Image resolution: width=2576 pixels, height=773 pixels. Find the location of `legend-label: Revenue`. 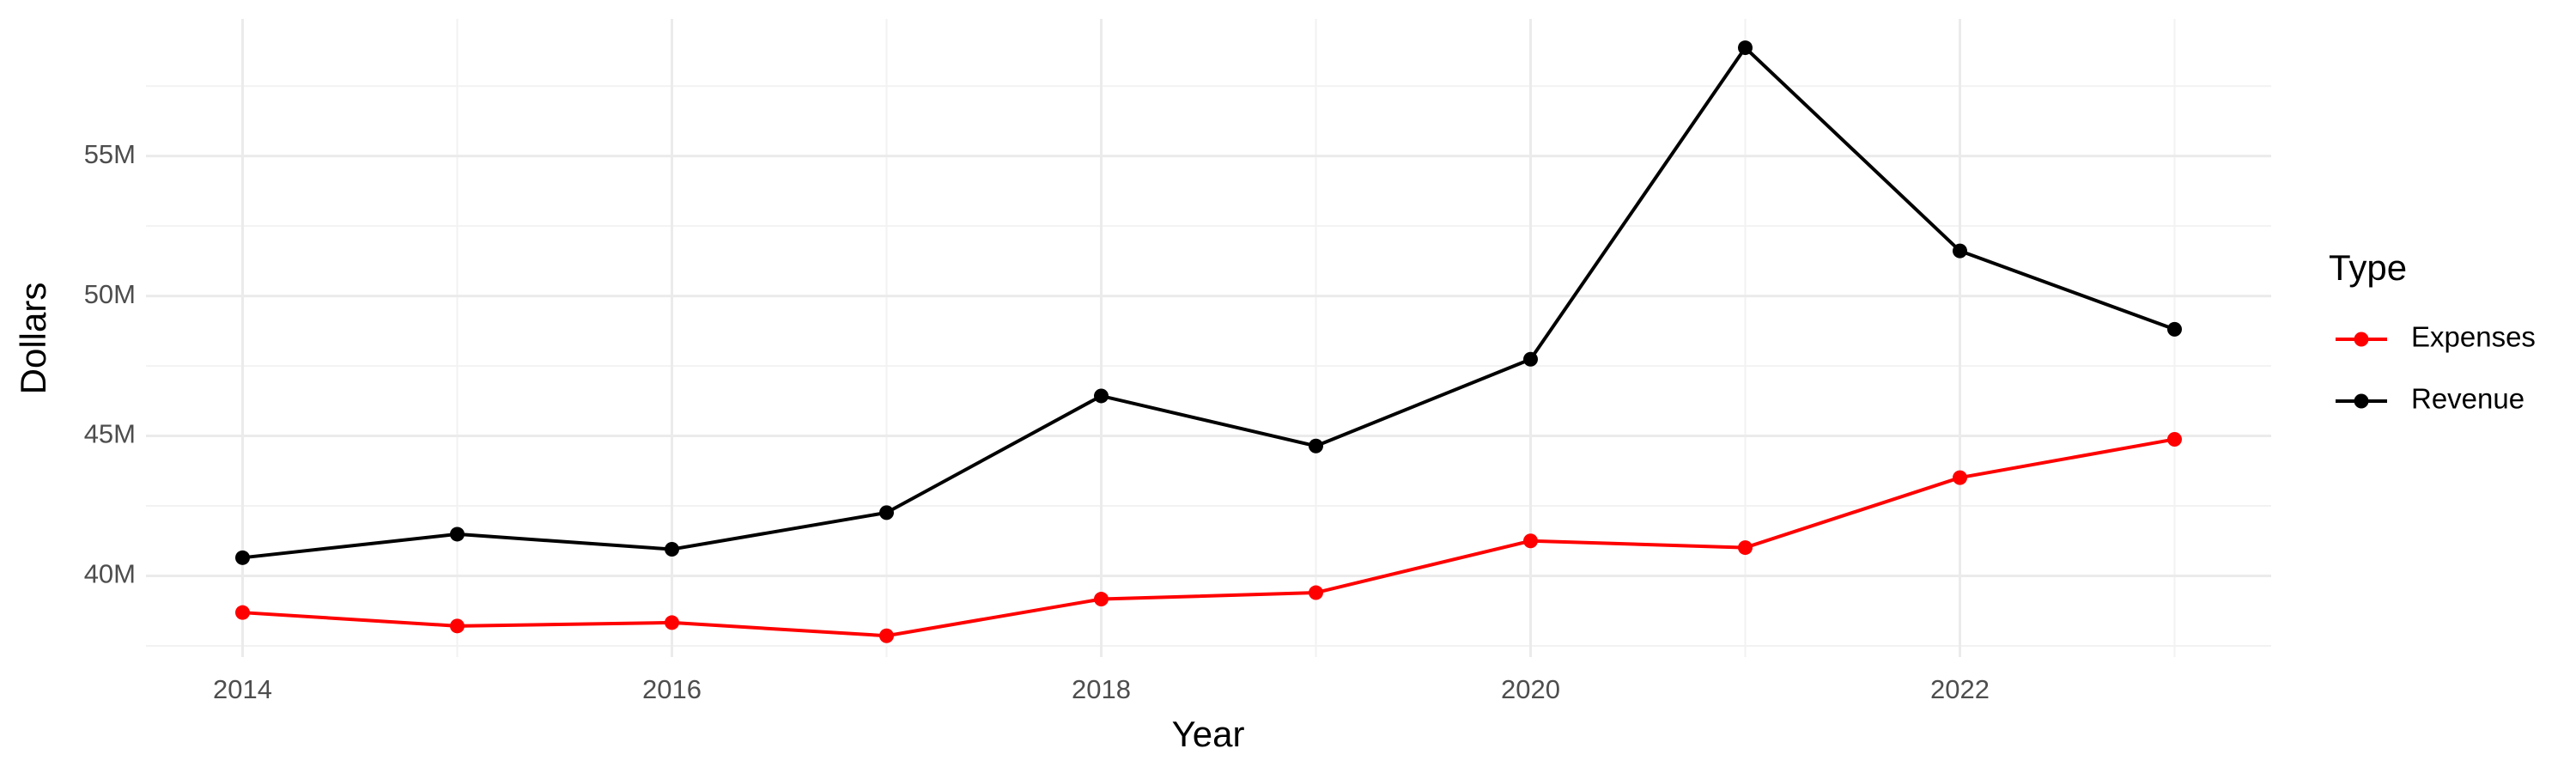

legend-label: Revenue is located at coordinates (2467, 399).